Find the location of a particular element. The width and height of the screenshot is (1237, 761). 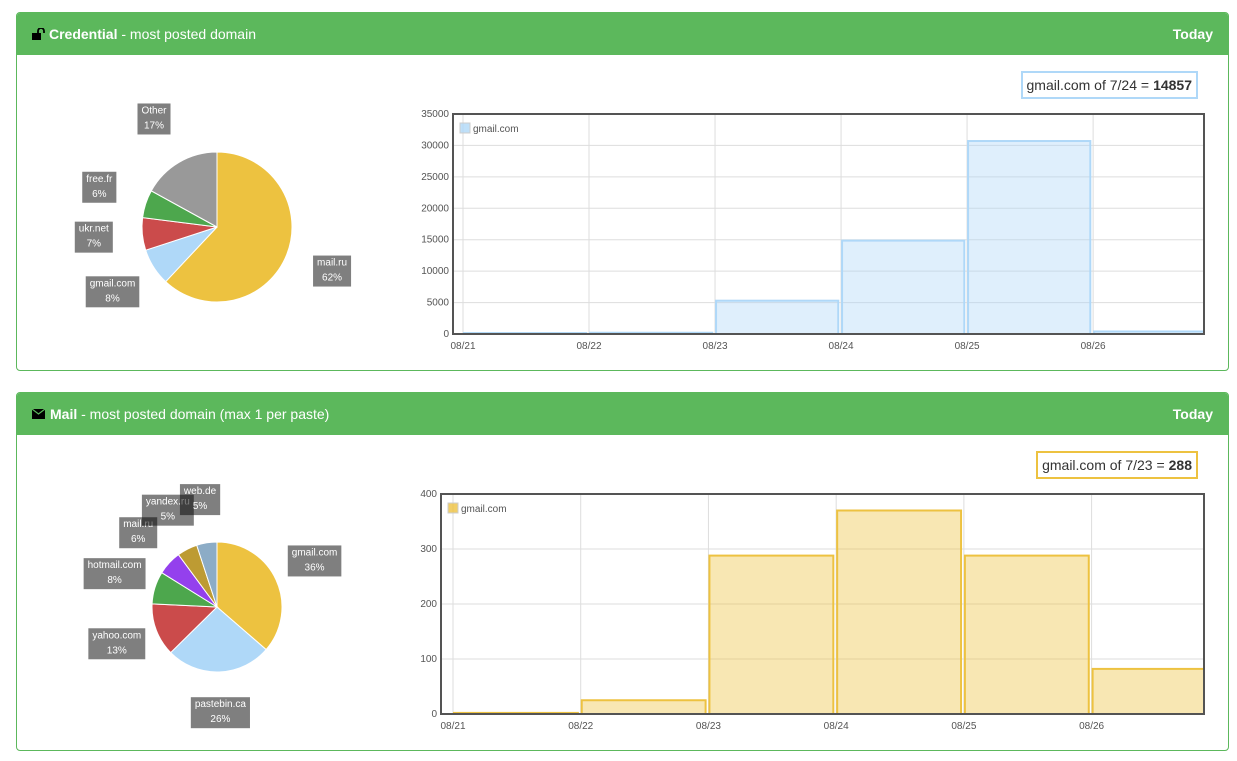

pie-label: pastebin.ca 26% is located at coordinates (220, 713).